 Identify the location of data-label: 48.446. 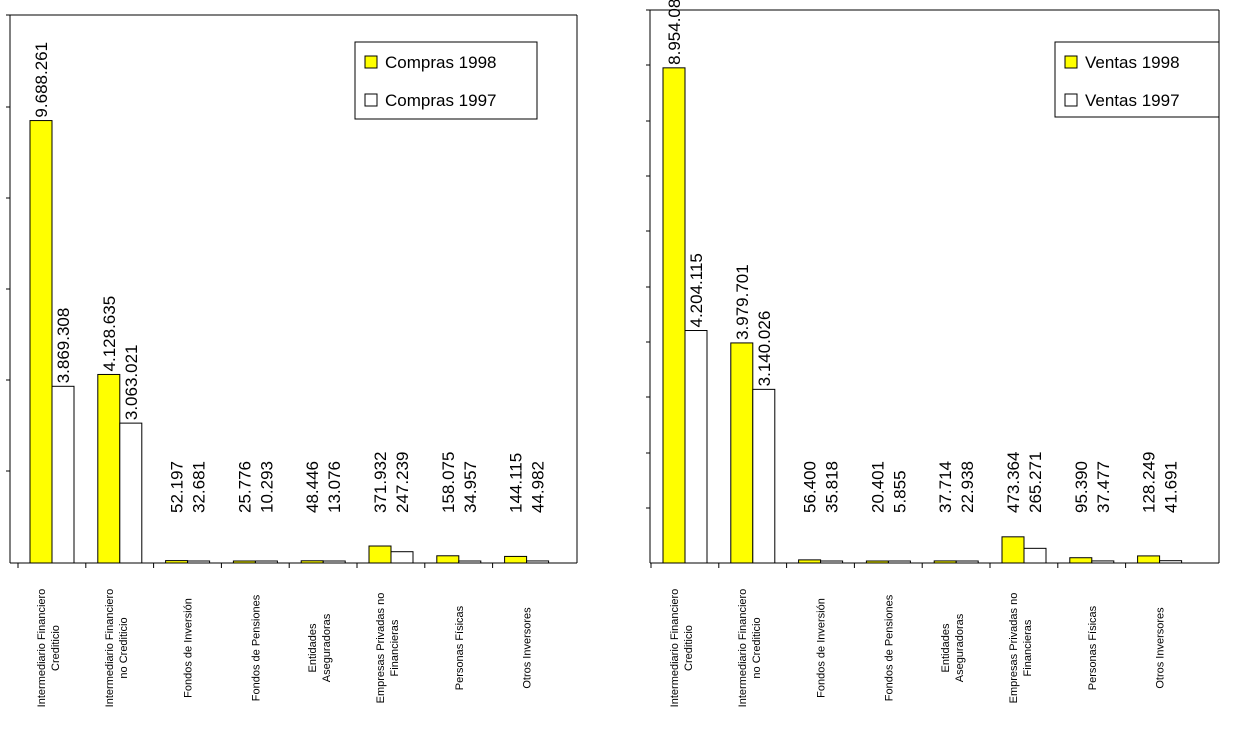
(312, 487).